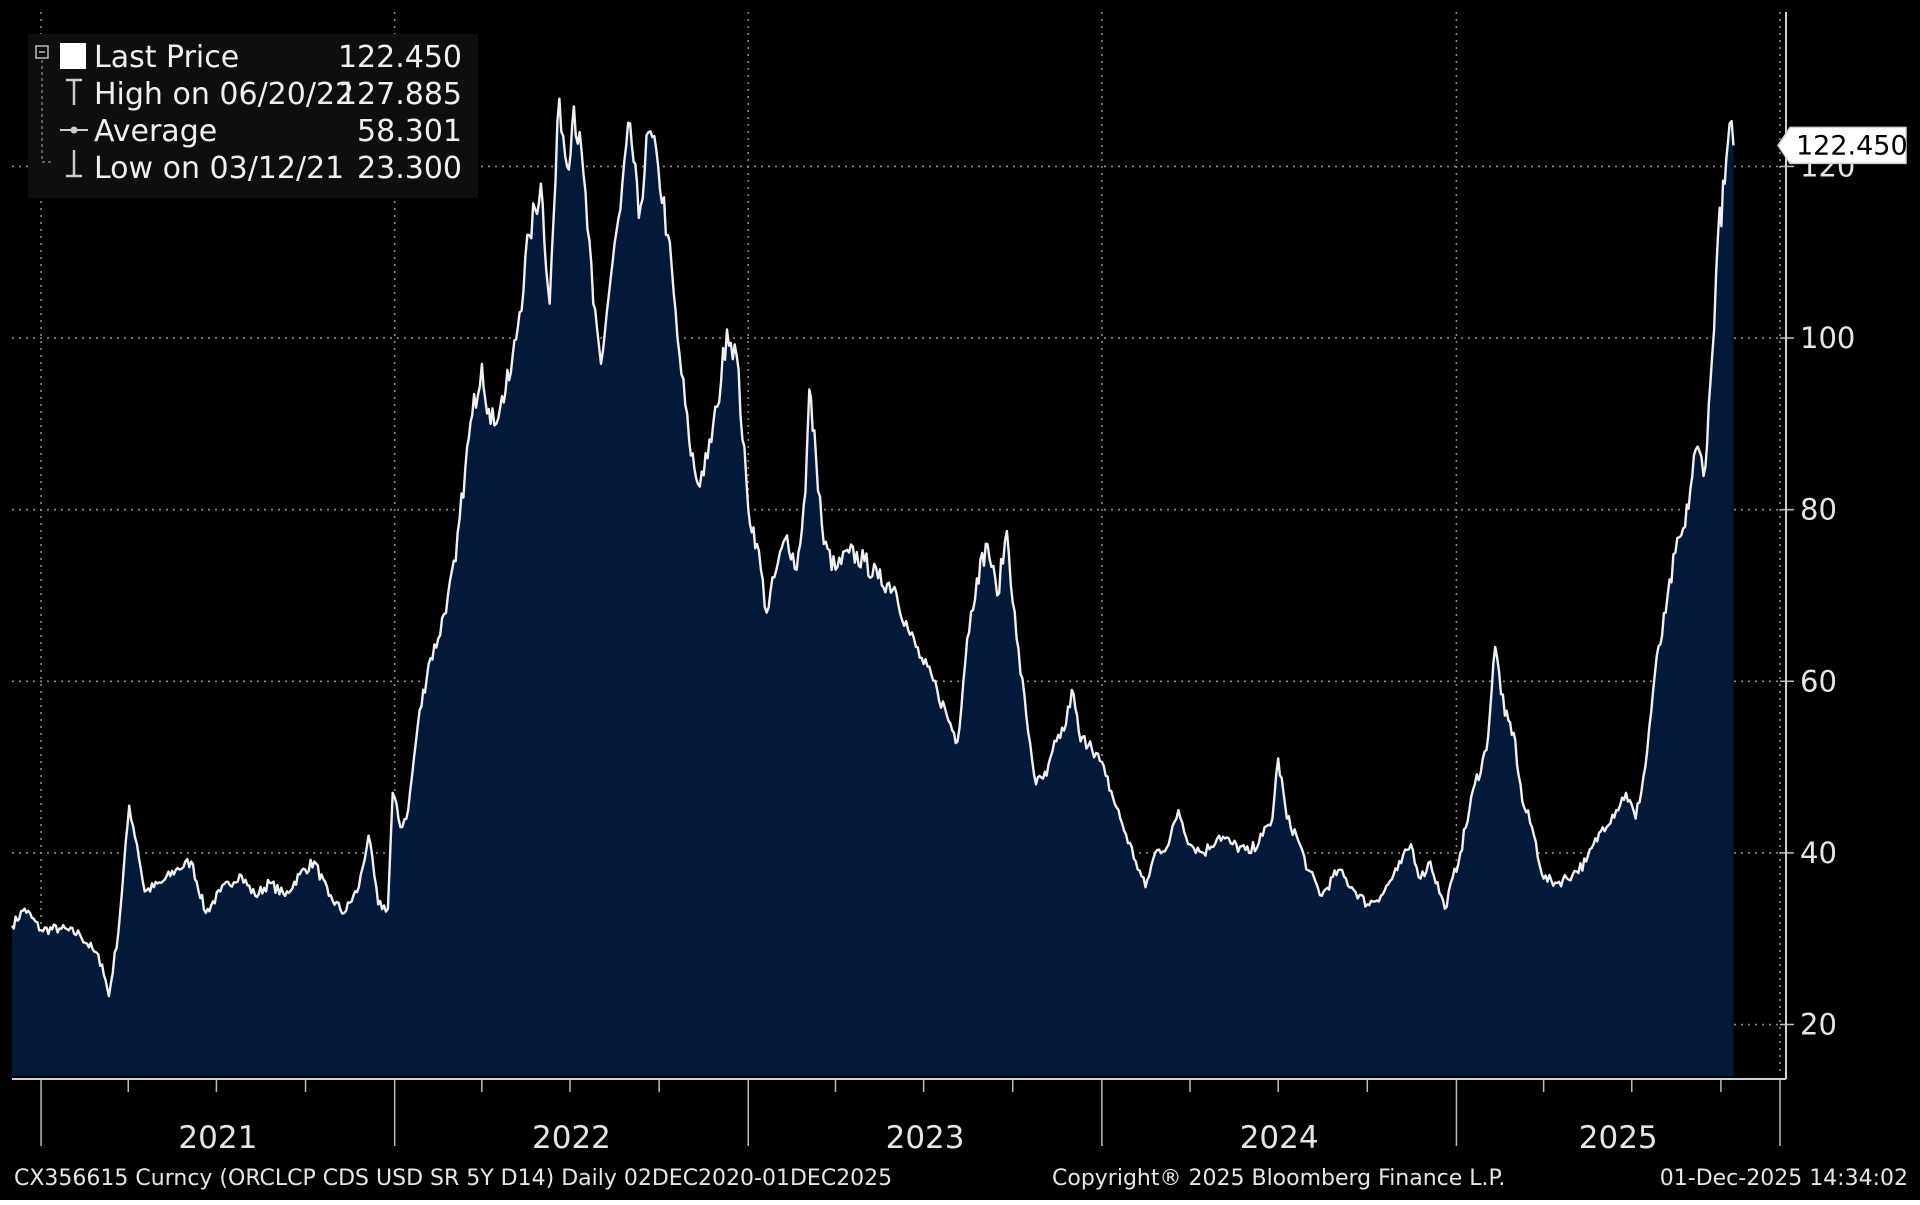 The image size is (1920, 1205). I want to click on collapse-icon, so click(42, 52).